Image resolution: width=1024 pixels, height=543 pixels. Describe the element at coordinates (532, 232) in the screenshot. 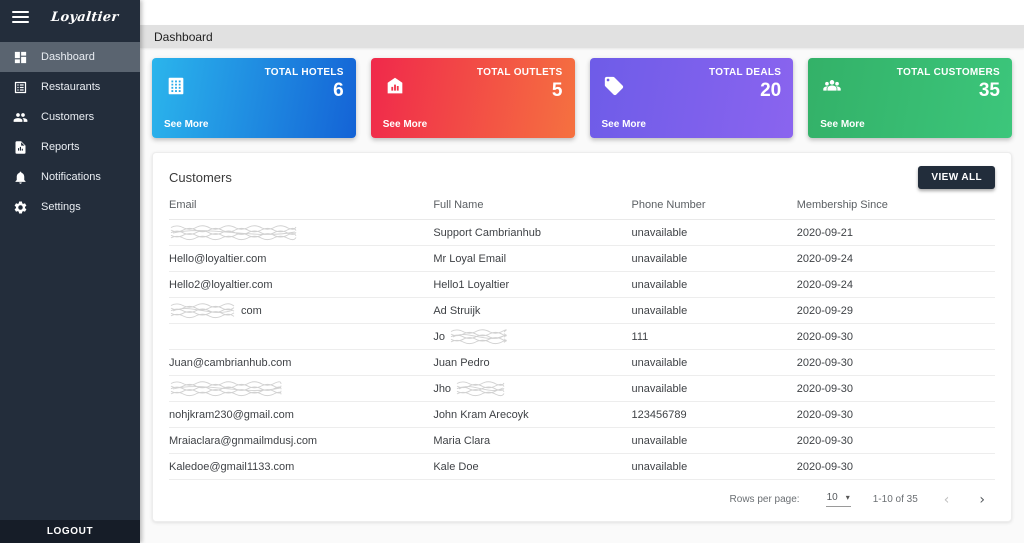

I see `full-name-cell: Support Cambrianhub` at that location.